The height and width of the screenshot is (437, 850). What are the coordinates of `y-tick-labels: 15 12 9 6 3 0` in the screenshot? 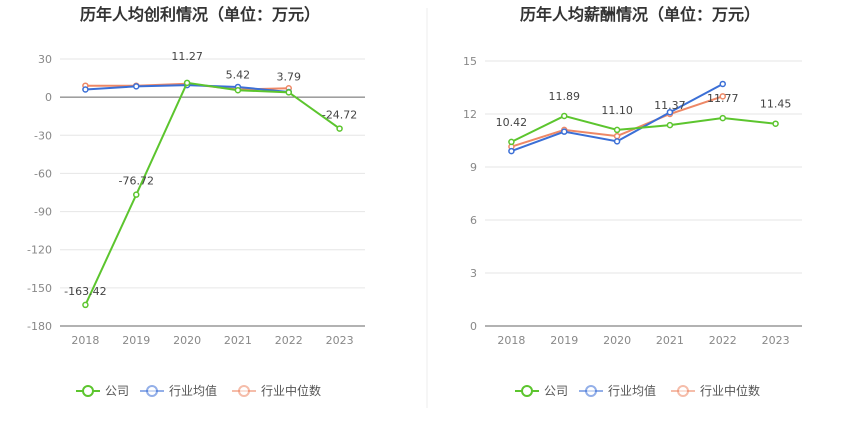 It's located at (470, 194).